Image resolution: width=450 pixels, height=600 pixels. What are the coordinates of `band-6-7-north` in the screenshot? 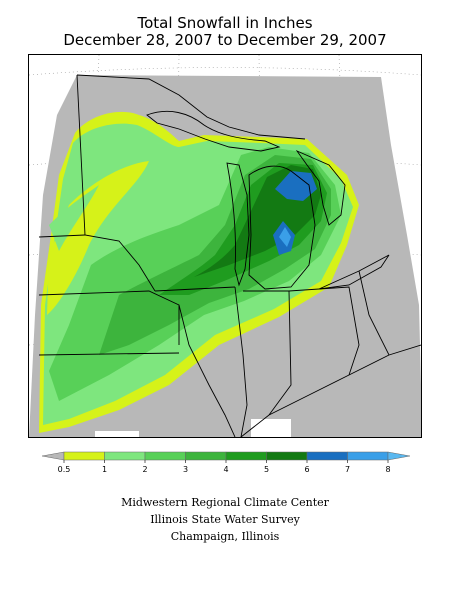 It's located at (296, 186).